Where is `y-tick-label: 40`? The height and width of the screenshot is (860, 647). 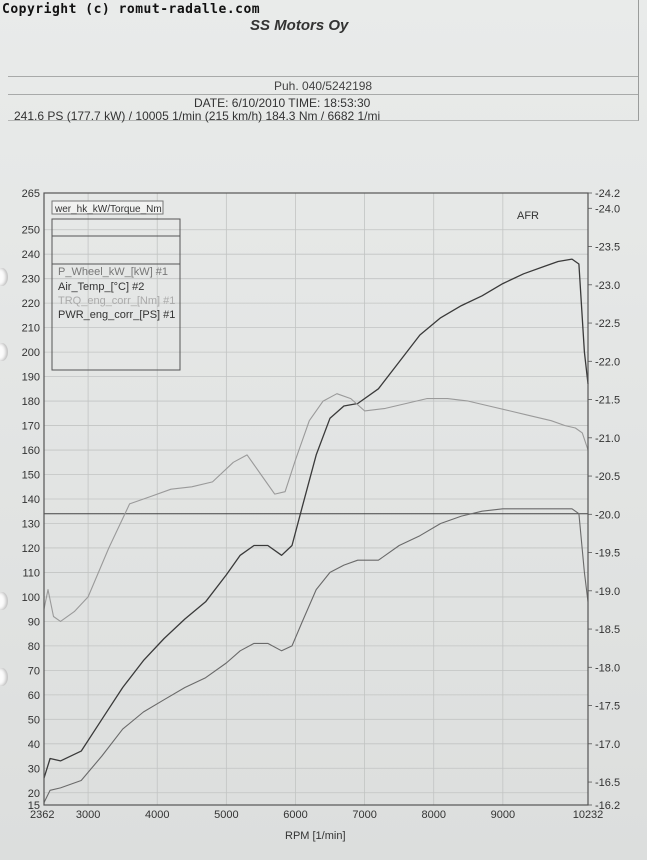 y-tick-label: 40 is located at coordinates (34, 745).